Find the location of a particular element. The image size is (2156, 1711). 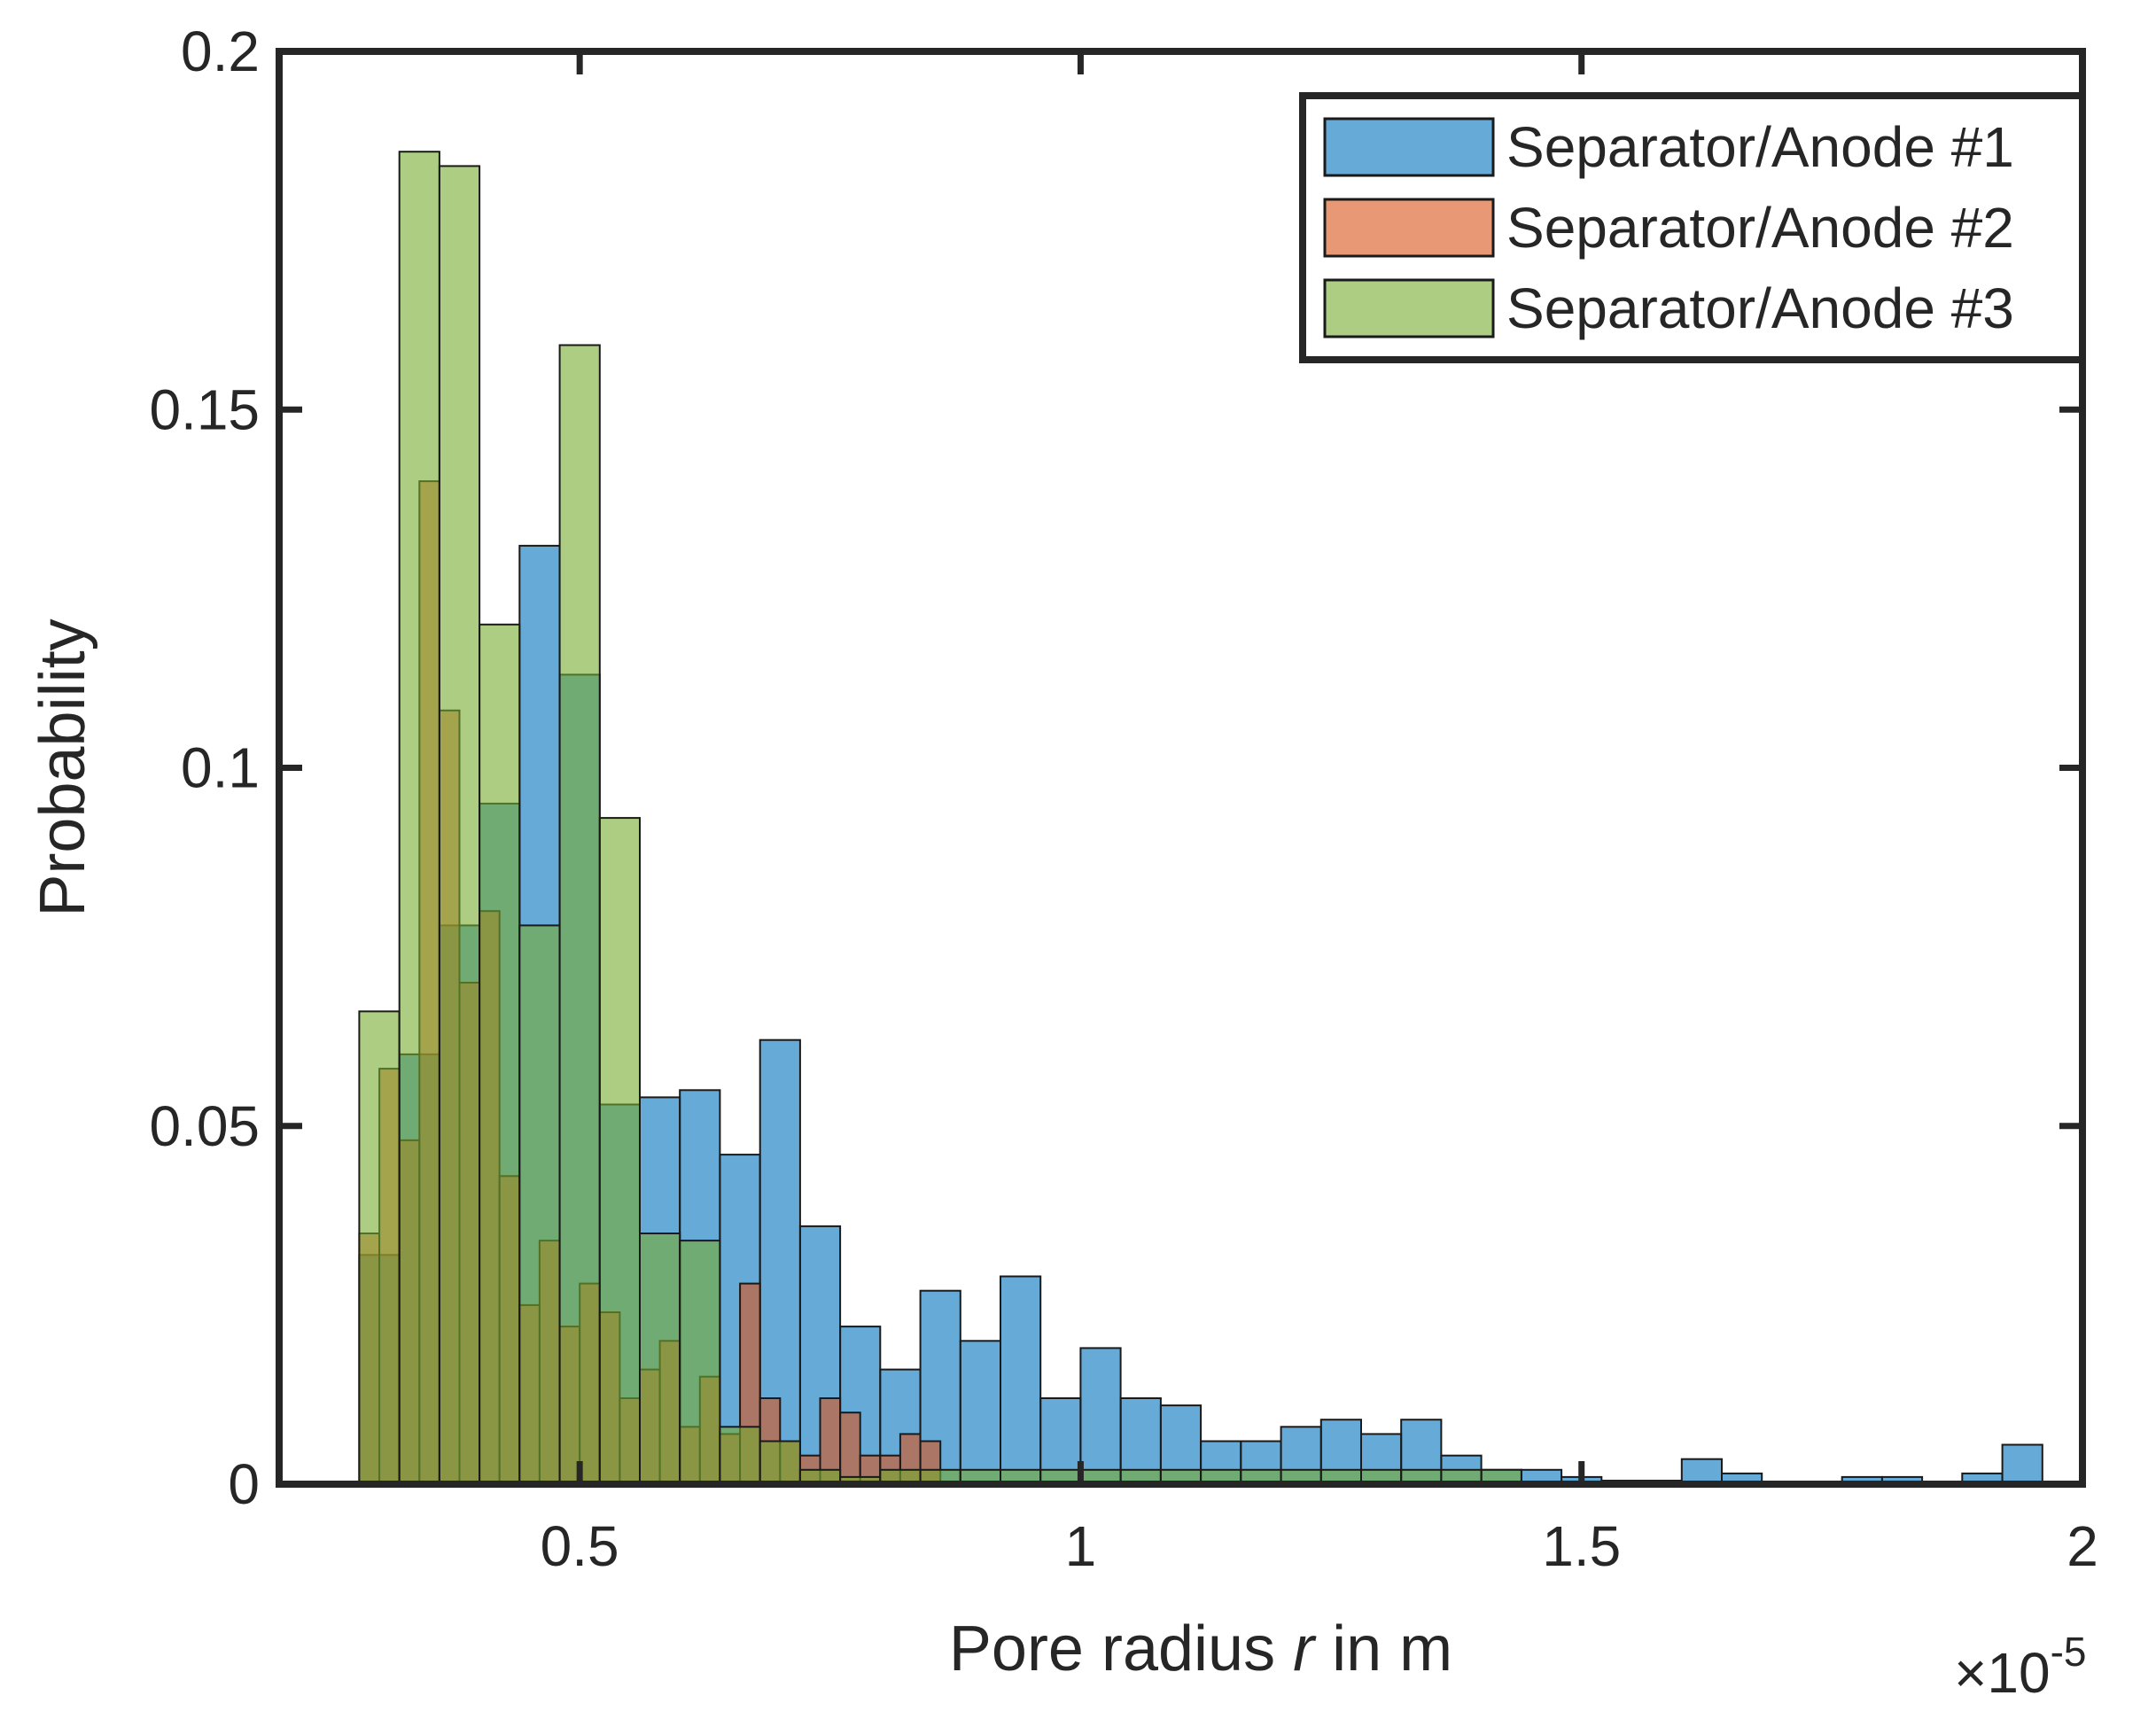

x-tick-label: 0.5 is located at coordinates (580, 1546).